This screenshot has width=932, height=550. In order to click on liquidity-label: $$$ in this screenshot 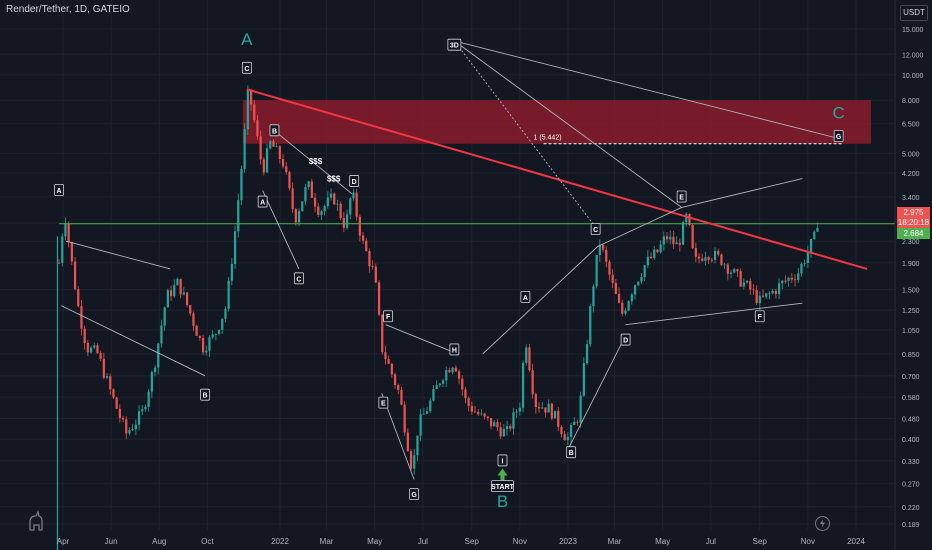, I will do `click(316, 161)`.